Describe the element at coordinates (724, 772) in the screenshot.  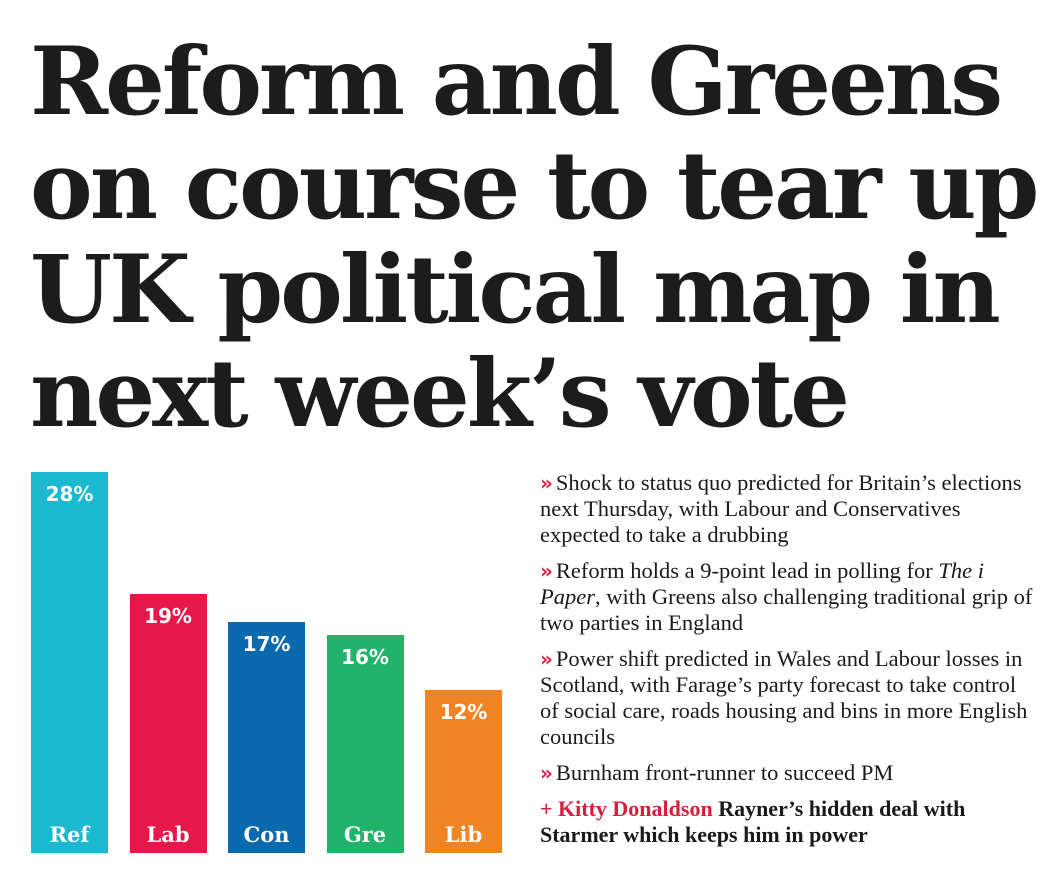
I see `bullet-4-text: Burnham front-runner to succeed PM` at that location.